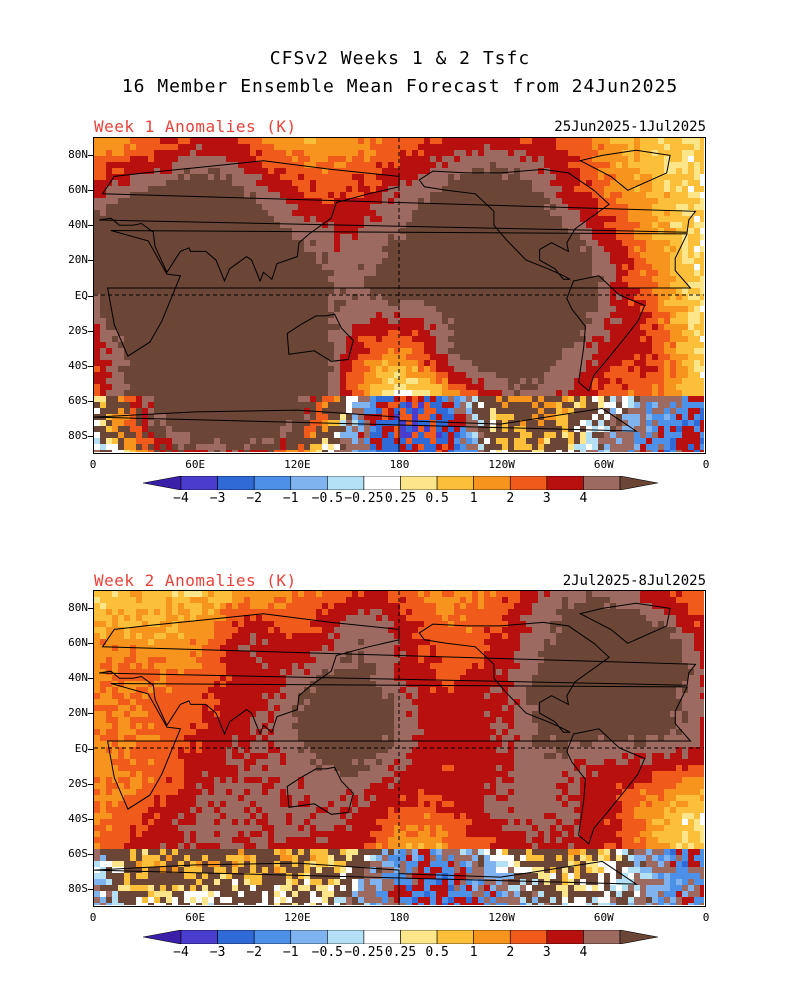  Describe the element at coordinates (501, 917) in the screenshot. I see `lon-tick-label: 120W` at that location.